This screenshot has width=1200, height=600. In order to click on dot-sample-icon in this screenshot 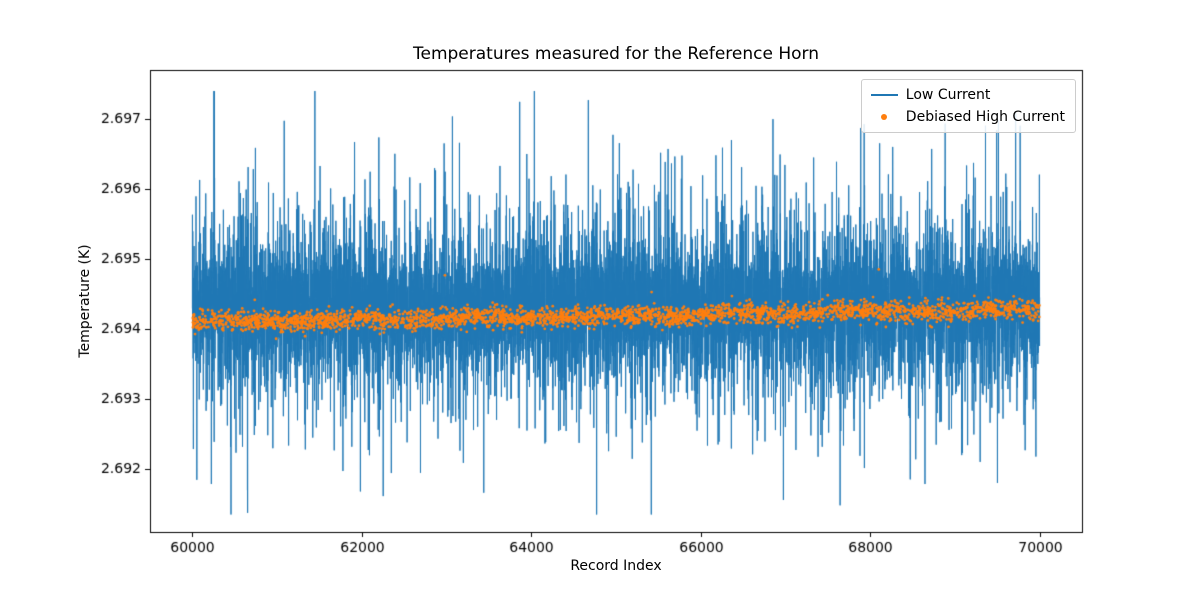, I will do `click(884, 117)`.